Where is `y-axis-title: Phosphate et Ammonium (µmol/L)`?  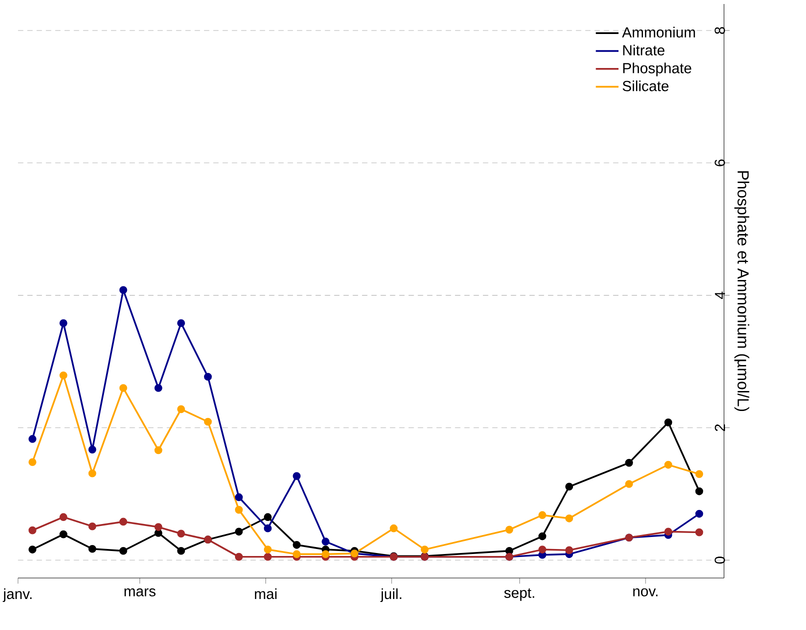 y-axis-title: Phosphate et Ammonium (µmol/L) is located at coordinates (742, 291).